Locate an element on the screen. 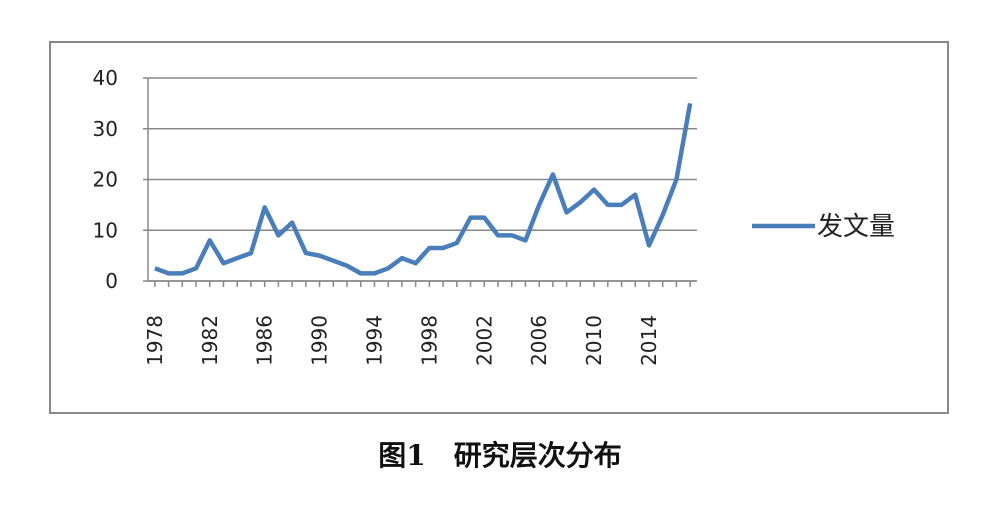 This screenshot has width=1000, height=510. x-tick-label: 2014 is located at coordinates (649, 340).